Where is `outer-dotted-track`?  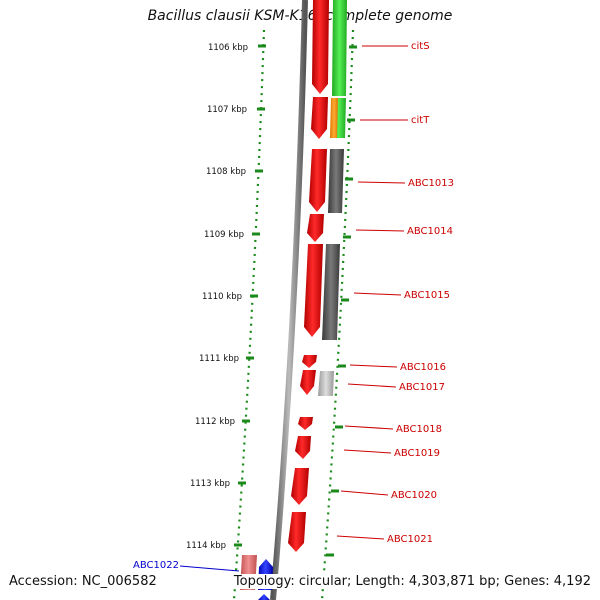 outer-dotted-track is located at coordinates (337, 314).